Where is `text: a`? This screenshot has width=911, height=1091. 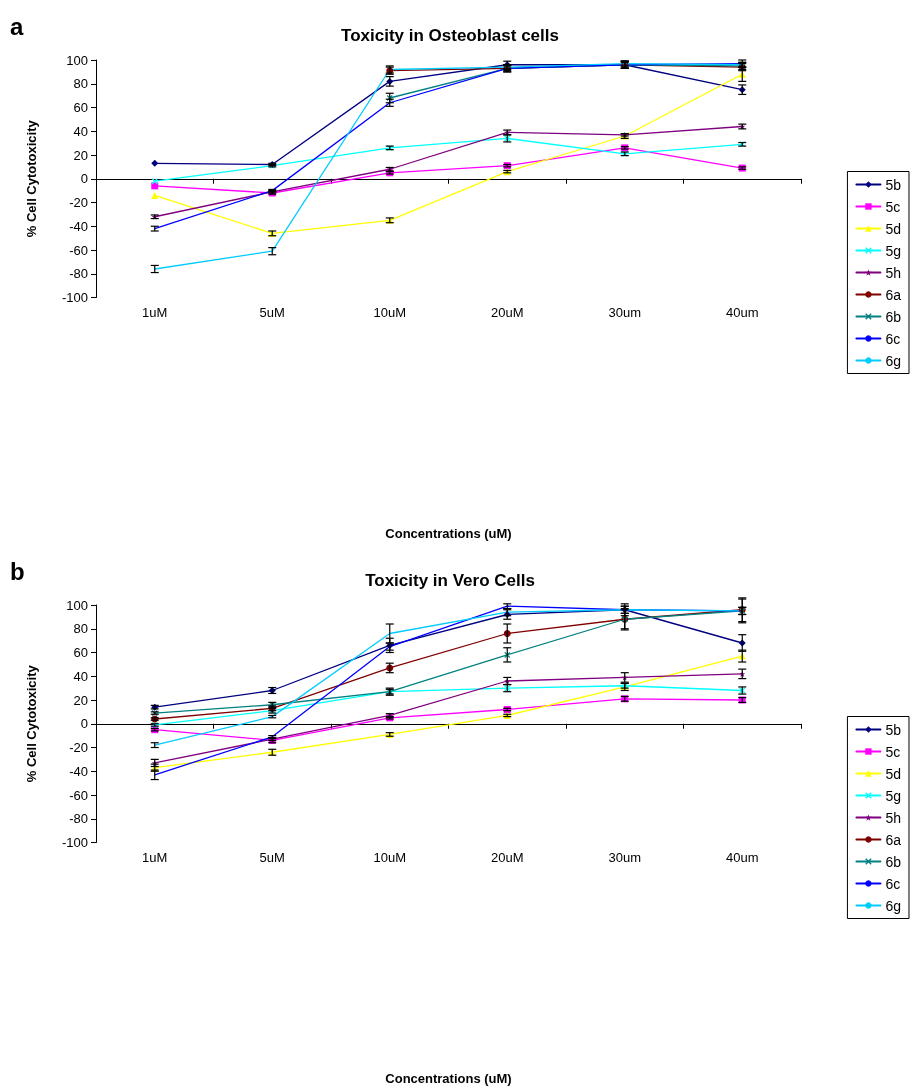
text: a is located at coordinates (17, 26).